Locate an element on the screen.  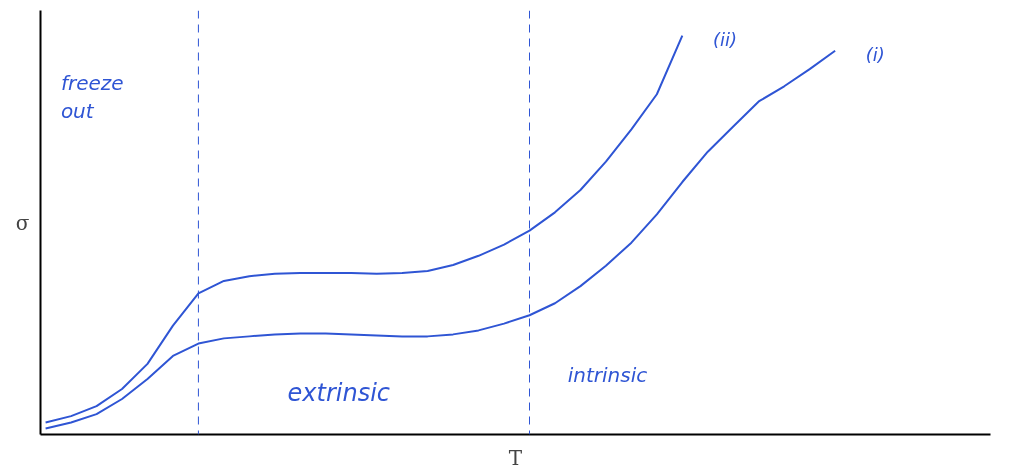
series-label: (i) is located at coordinates (875, 54).